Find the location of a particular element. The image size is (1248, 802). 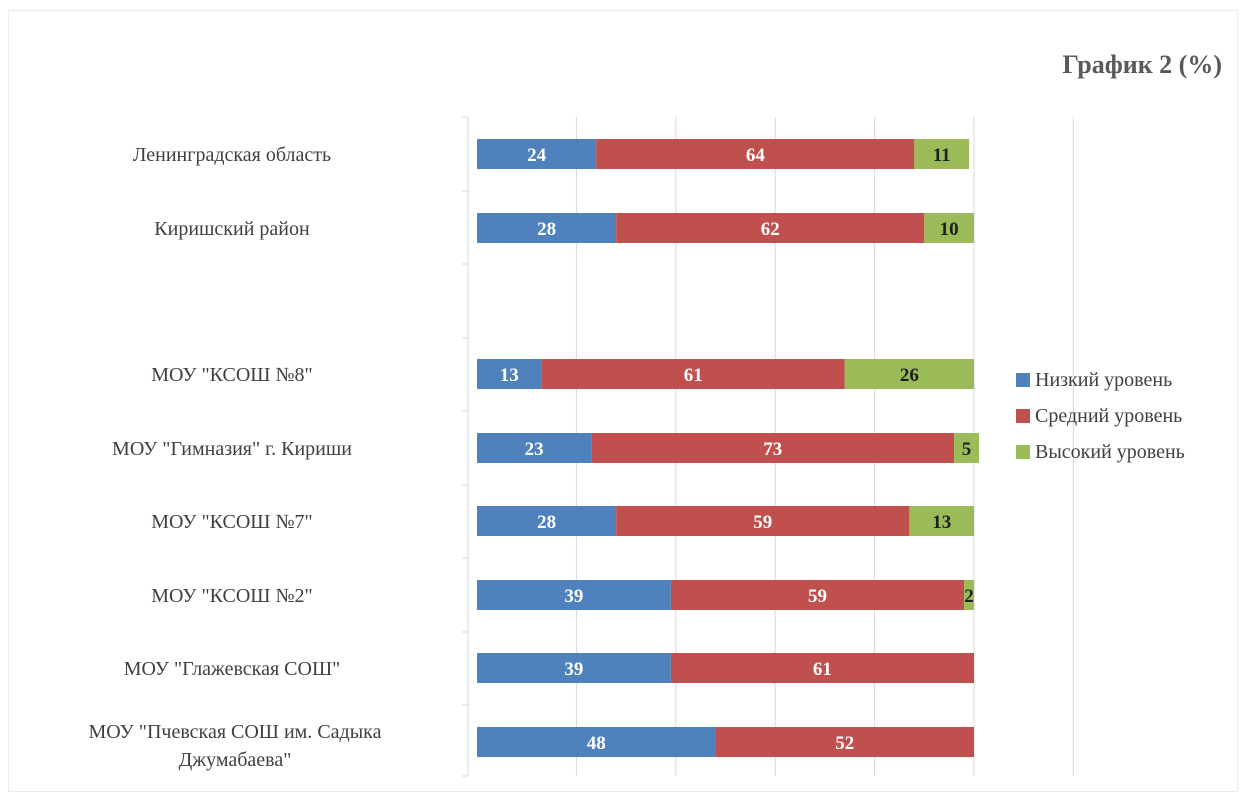

legend-label-low: Низкий уровень is located at coordinates (1104, 379).